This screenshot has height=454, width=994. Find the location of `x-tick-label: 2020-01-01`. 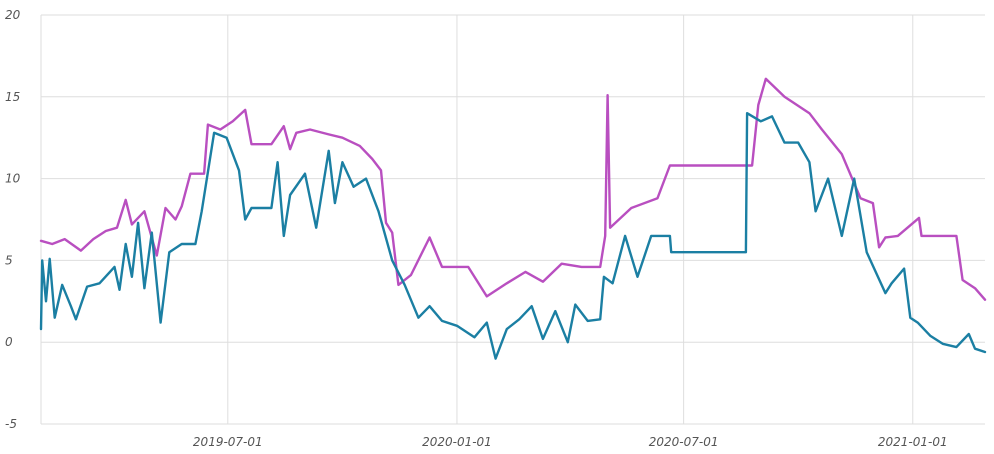

x-tick-label: 2020-01-01 is located at coordinates (457, 442).